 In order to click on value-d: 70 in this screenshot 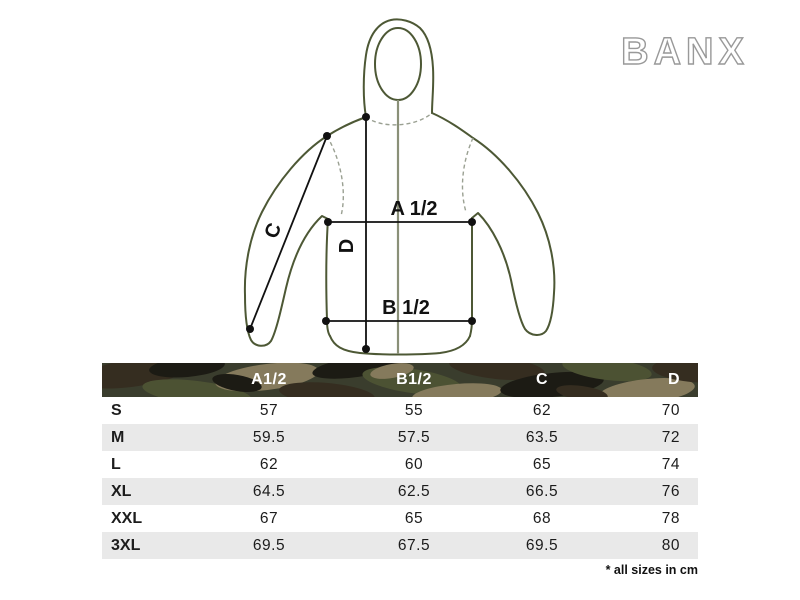, I will do `click(670, 410)`.